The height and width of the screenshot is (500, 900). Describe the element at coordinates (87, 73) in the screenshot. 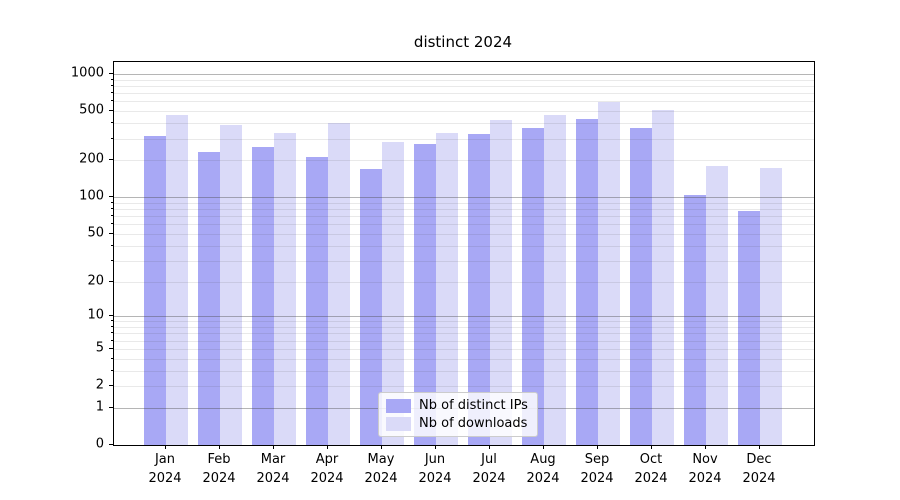

I see `y-tick-label-1000: 1000` at that location.